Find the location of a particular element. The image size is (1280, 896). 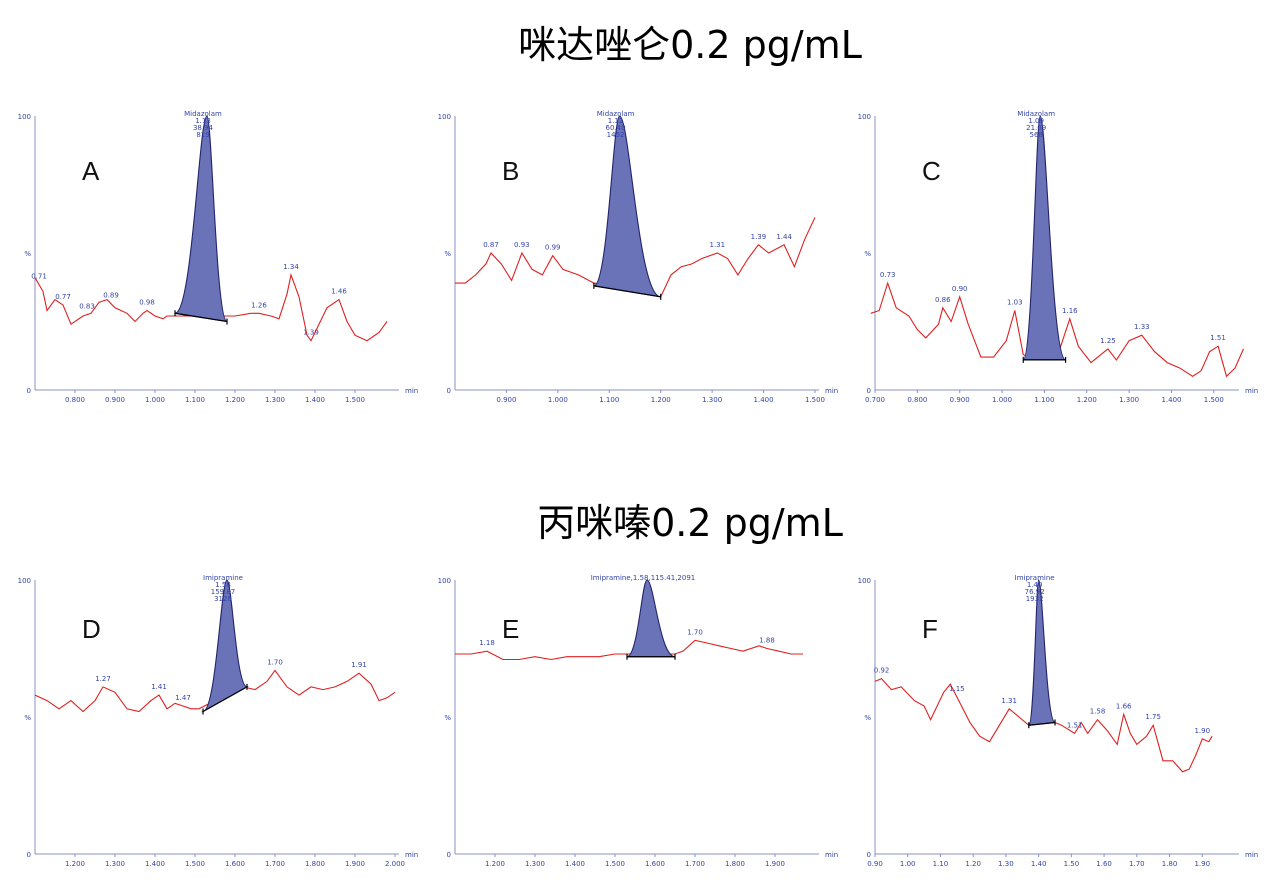

retention-time-label: 0.83 is located at coordinates (87, 307).